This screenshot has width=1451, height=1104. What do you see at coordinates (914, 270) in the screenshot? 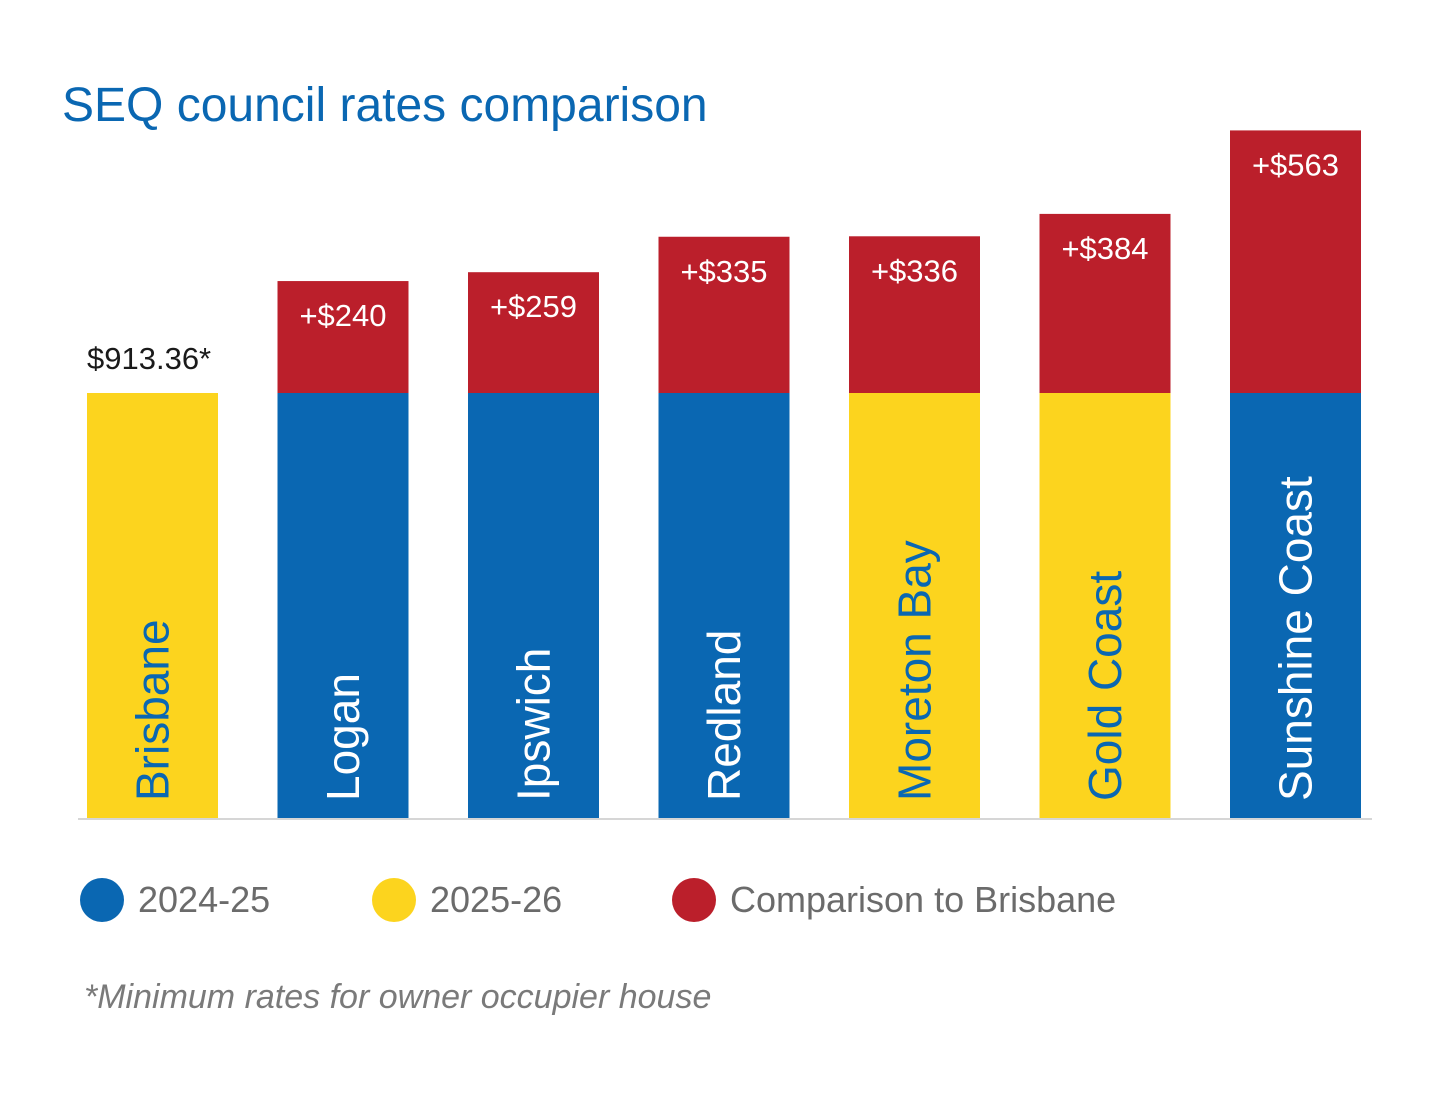
I see `data-label-moreton-bay: +$336` at bounding box center [914, 270].